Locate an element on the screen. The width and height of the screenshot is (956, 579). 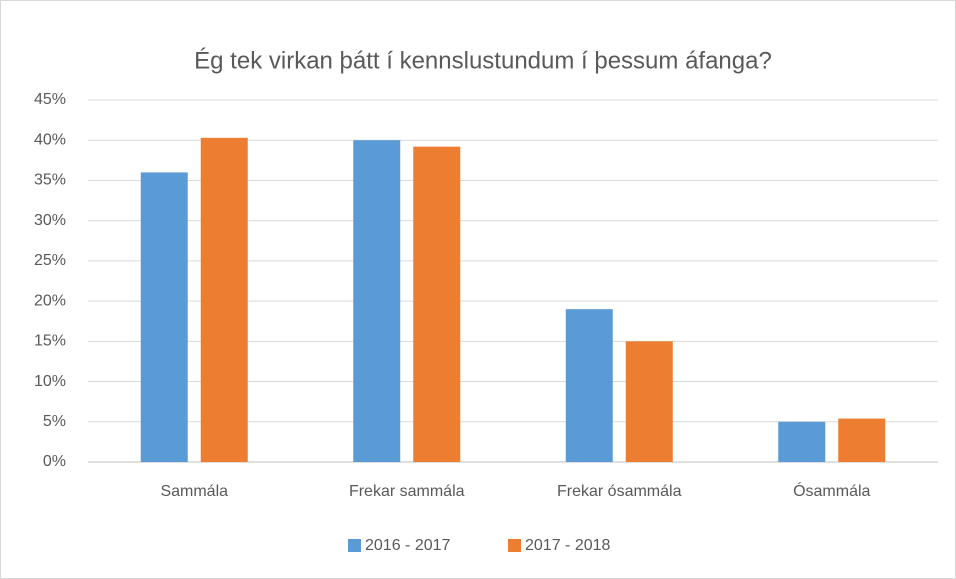
y-tick-label: 25% is located at coordinates (50, 260).